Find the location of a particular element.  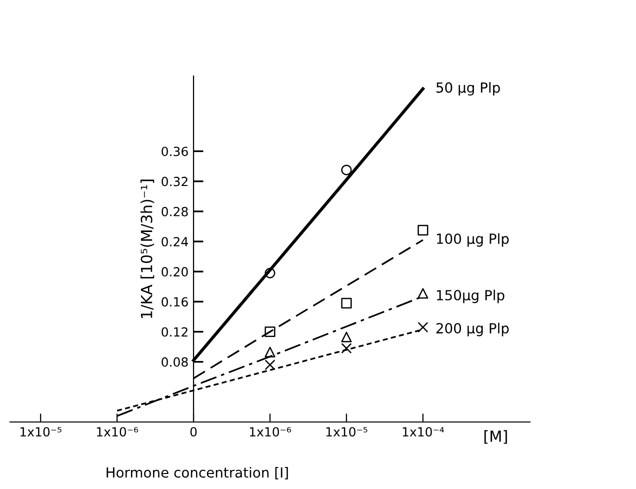

series-label: 150µg Plp is located at coordinates (470, 297).